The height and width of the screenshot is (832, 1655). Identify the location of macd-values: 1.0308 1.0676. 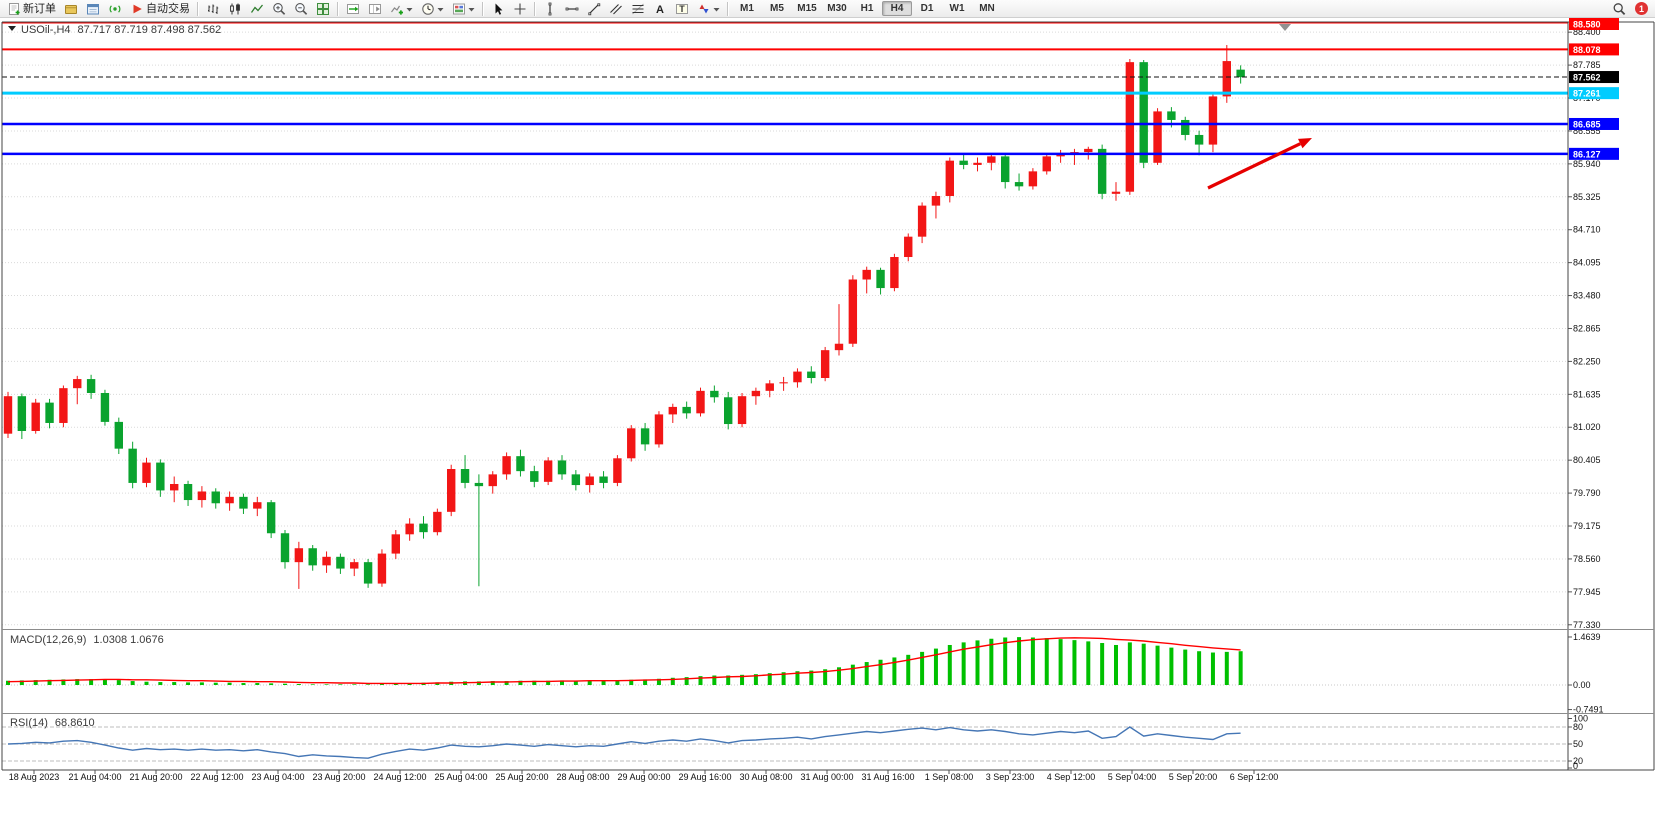
(128, 640).